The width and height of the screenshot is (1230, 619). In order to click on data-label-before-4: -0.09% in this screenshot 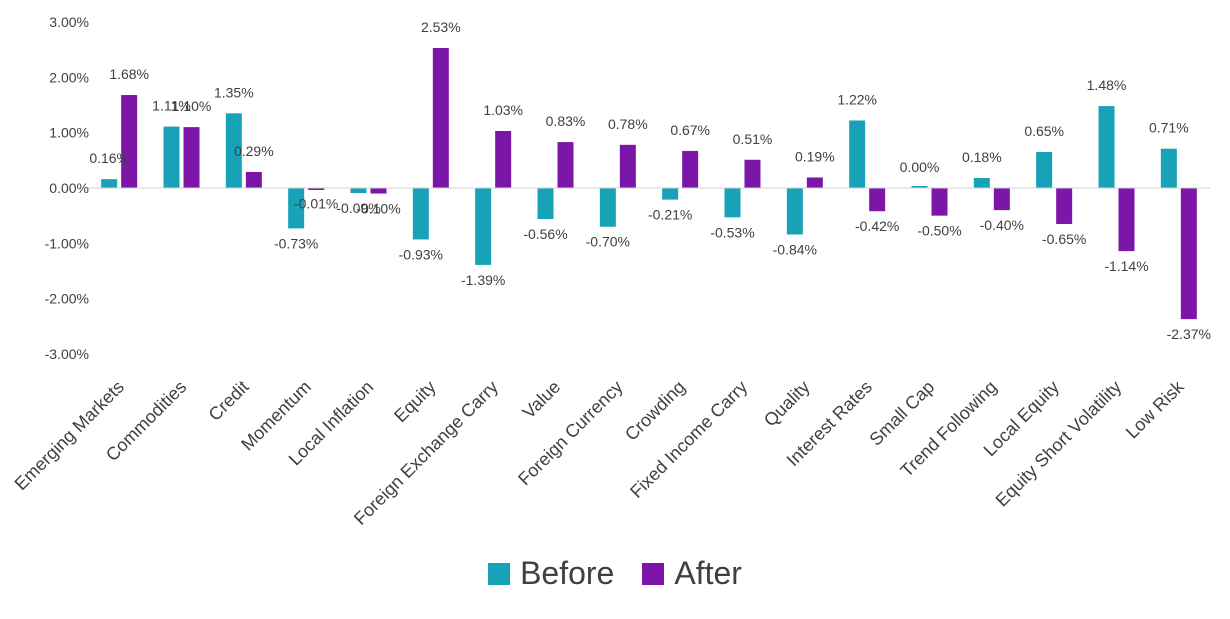, I will do `click(358, 208)`.